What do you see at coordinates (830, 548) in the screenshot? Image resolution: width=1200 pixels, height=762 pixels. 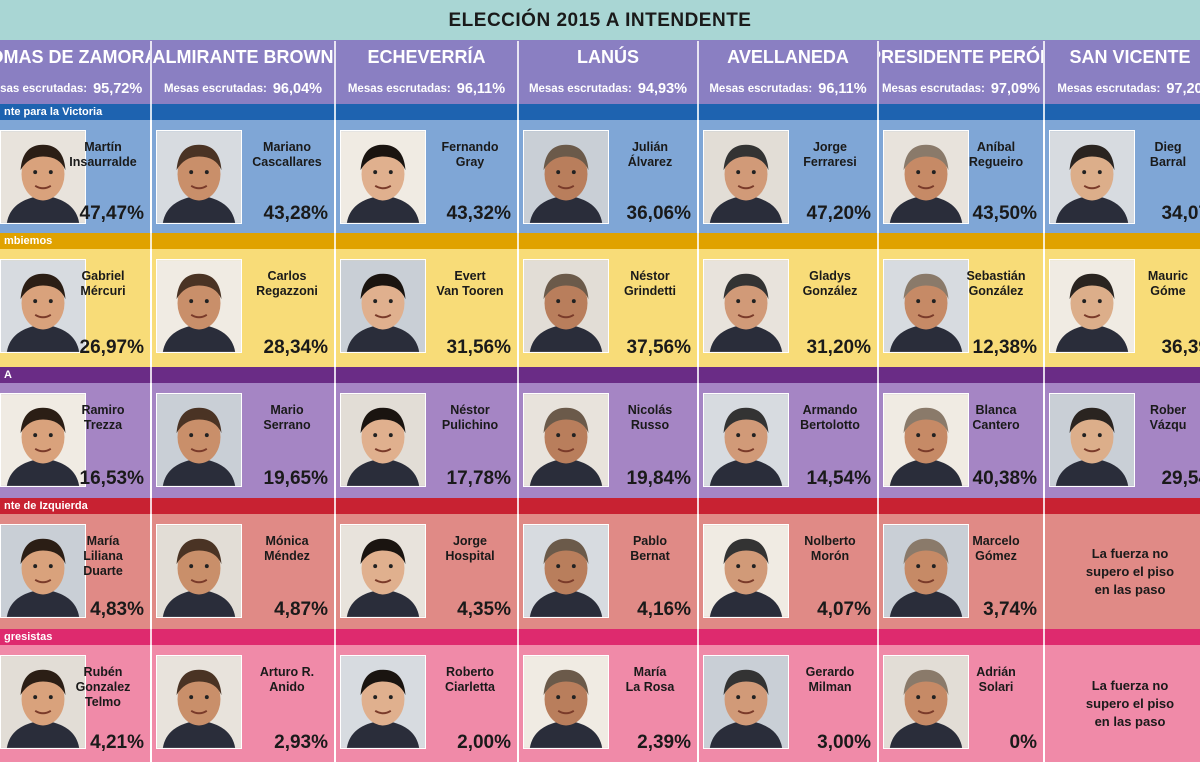 I see `candidate-name: Nolberto Morón` at bounding box center [830, 548].